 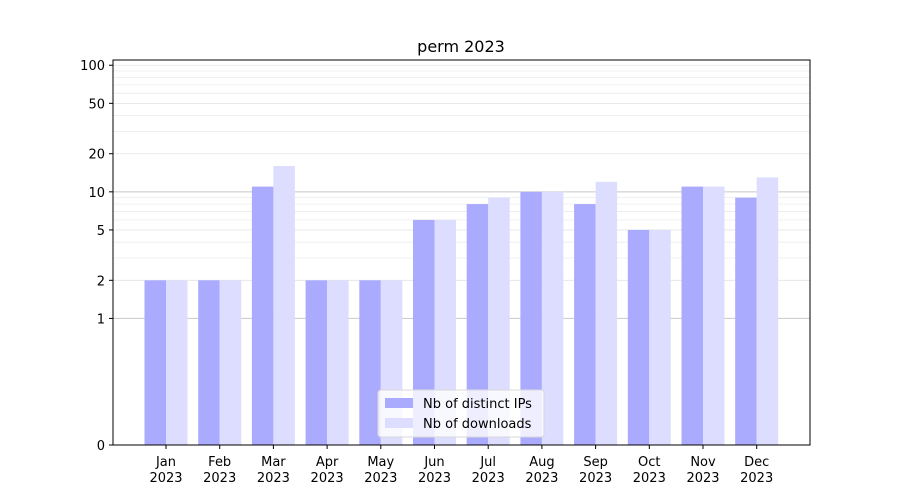 I want to click on x-tick-label-month: Mar, so click(x=273, y=462).